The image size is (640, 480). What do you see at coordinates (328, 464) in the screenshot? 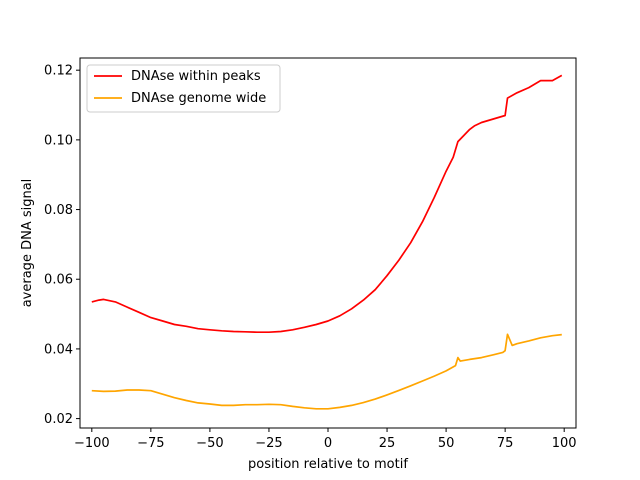
I see `x-axis-label: position relative to motif` at bounding box center [328, 464].